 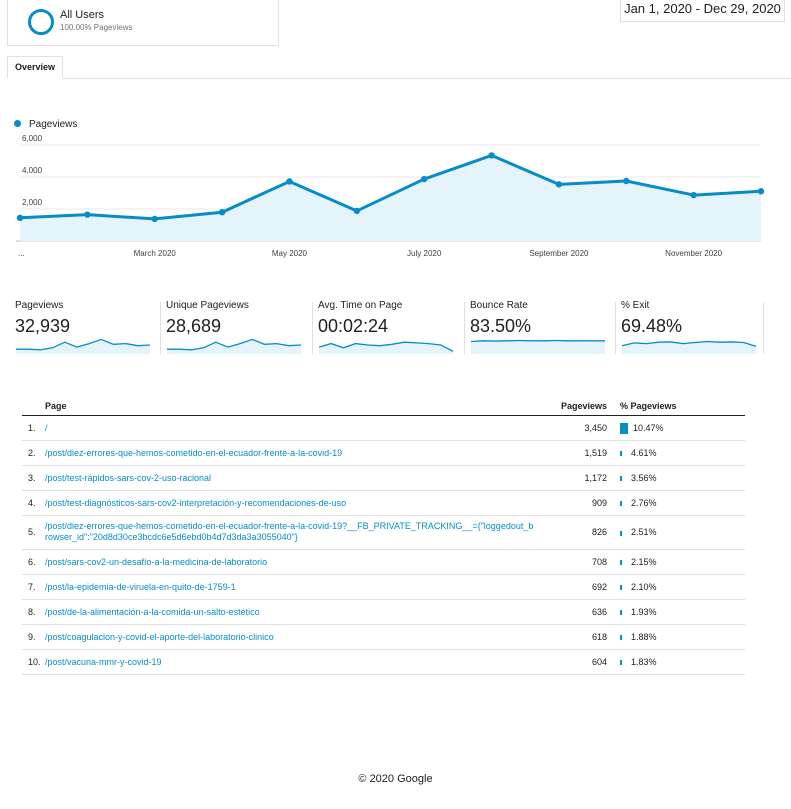 I want to click on row-pageviews: 618, so click(x=599, y=636).